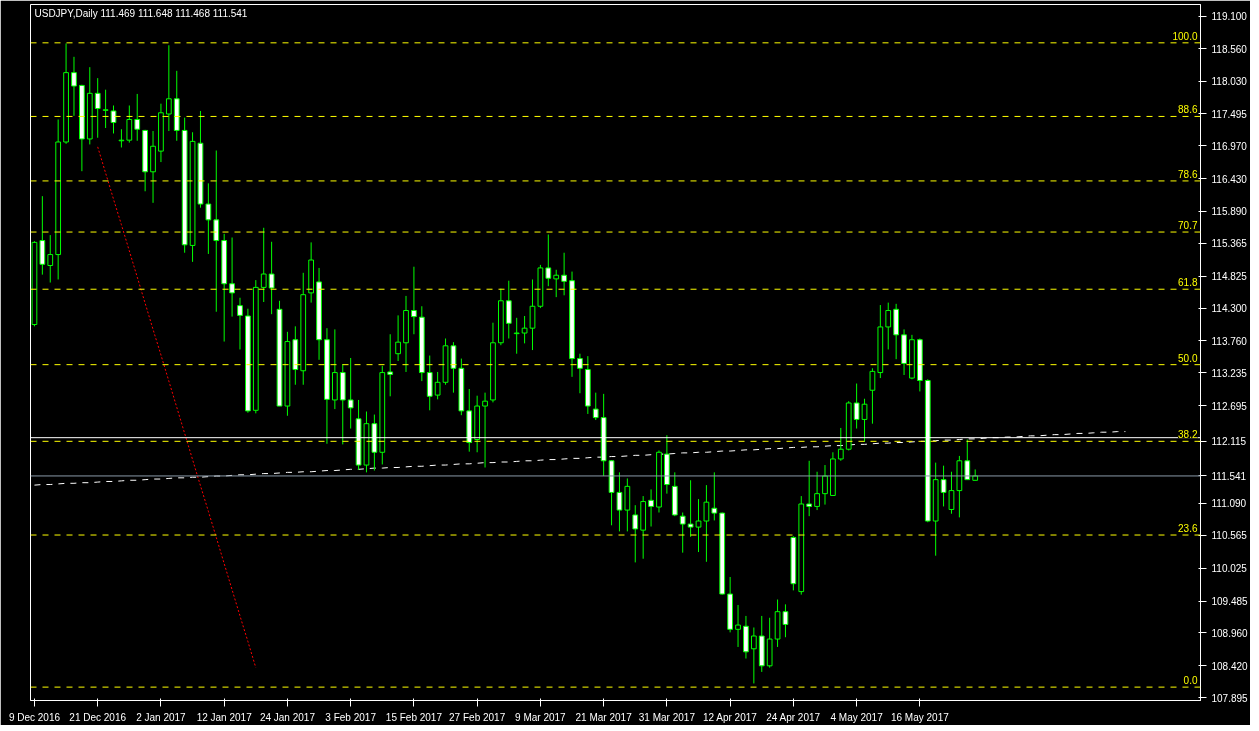 The image size is (1259, 731). What do you see at coordinates (1230, 602) in the screenshot?
I see `y-tick-label: 109.485` at bounding box center [1230, 602].